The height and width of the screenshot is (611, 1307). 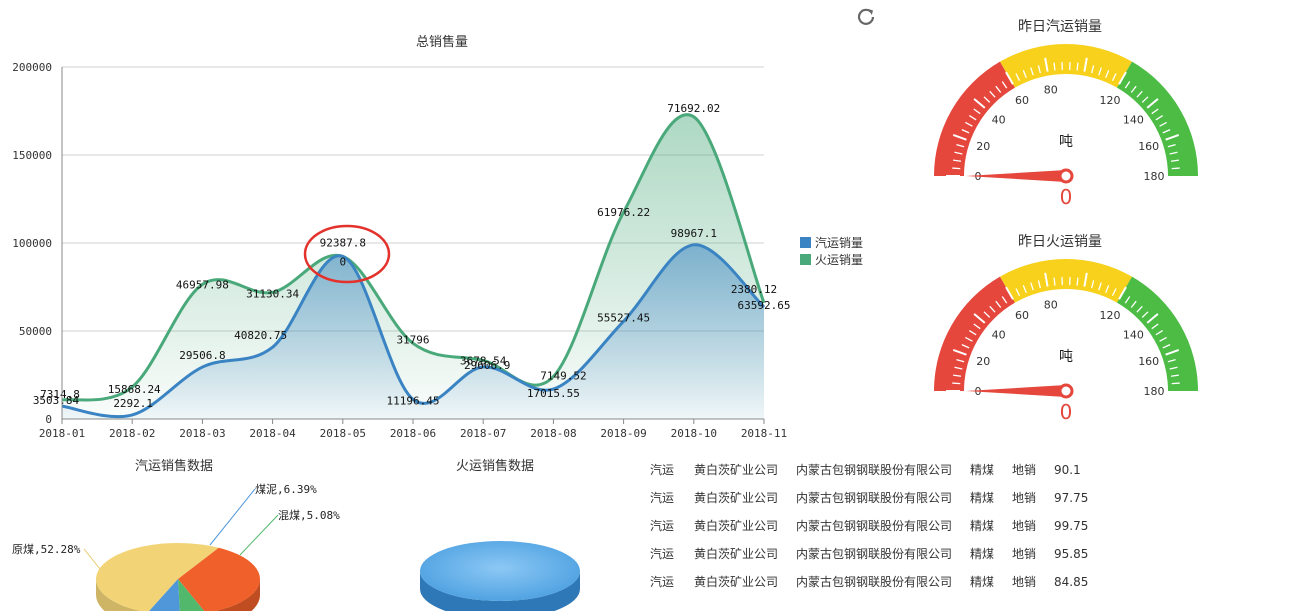 I want to click on pie-truck-sales: 原煤,52.28% 煤泥,6.39% 混煤,5.08%, so click(x=176, y=547).